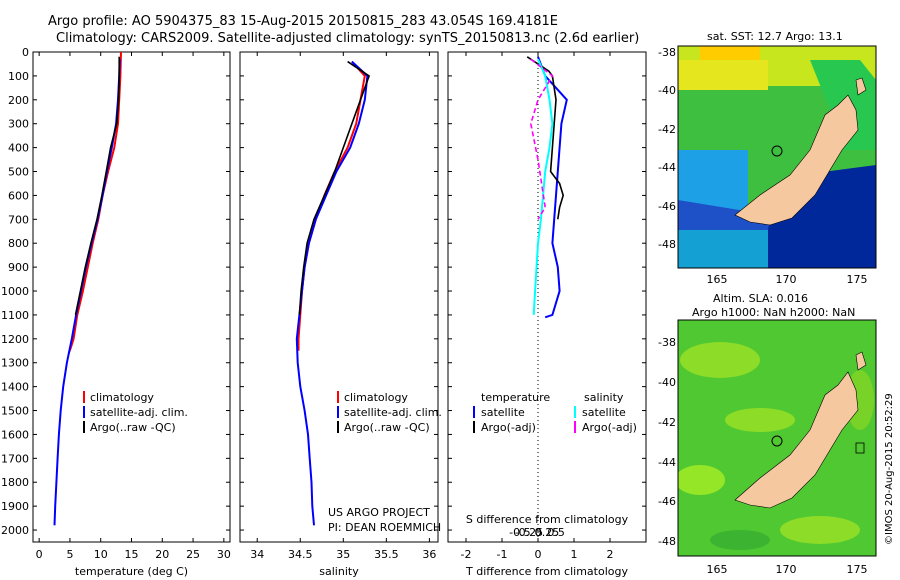 Image resolution: width=900 pixels, height=580 pixels. Describe the element at coordinates (604, 412) in the screenshot. I see `legend-sal-satellite: satellite` at that location.